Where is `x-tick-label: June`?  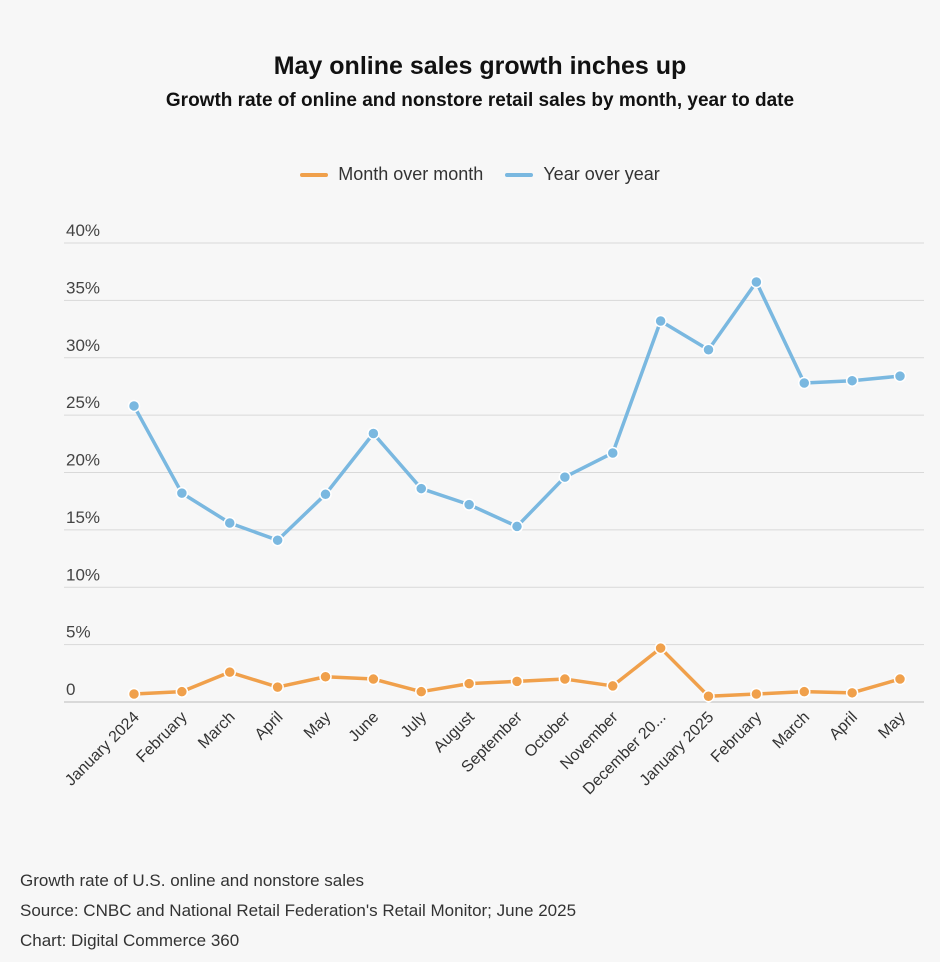 x-tick-label: June is located at coordinates (364, 727).